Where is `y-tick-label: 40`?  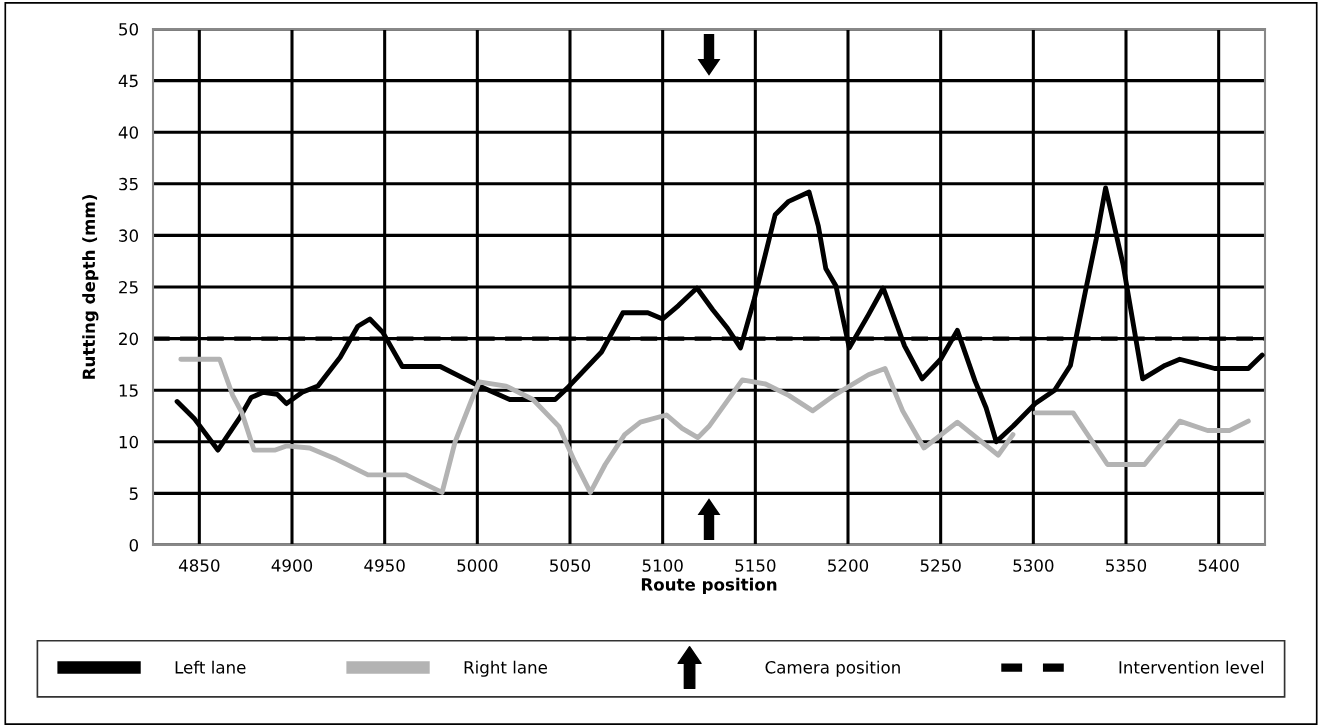 y-tick-label: 40 is located at coordinates (128, 132).